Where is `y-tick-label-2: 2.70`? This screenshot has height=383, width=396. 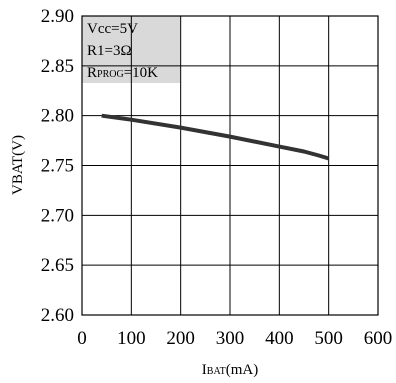 y-tick-label-2: 2.70 is located at coordinates (57, 215).